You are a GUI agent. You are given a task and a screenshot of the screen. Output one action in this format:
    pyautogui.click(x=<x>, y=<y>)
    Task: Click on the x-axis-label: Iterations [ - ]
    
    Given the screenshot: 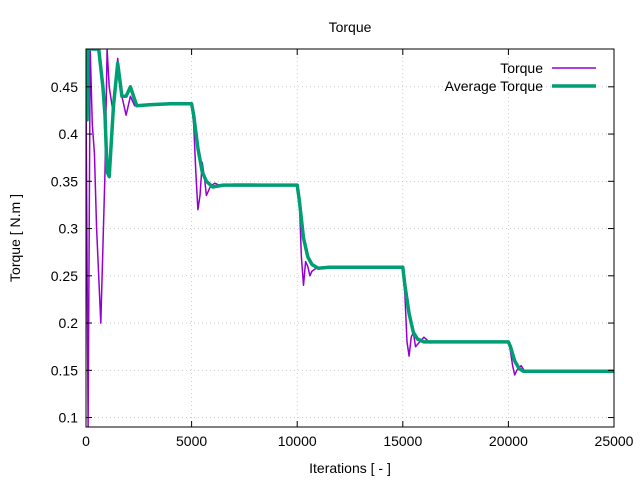 What is the action you would take?
    pyautogui.click(x=350, y=468)
    